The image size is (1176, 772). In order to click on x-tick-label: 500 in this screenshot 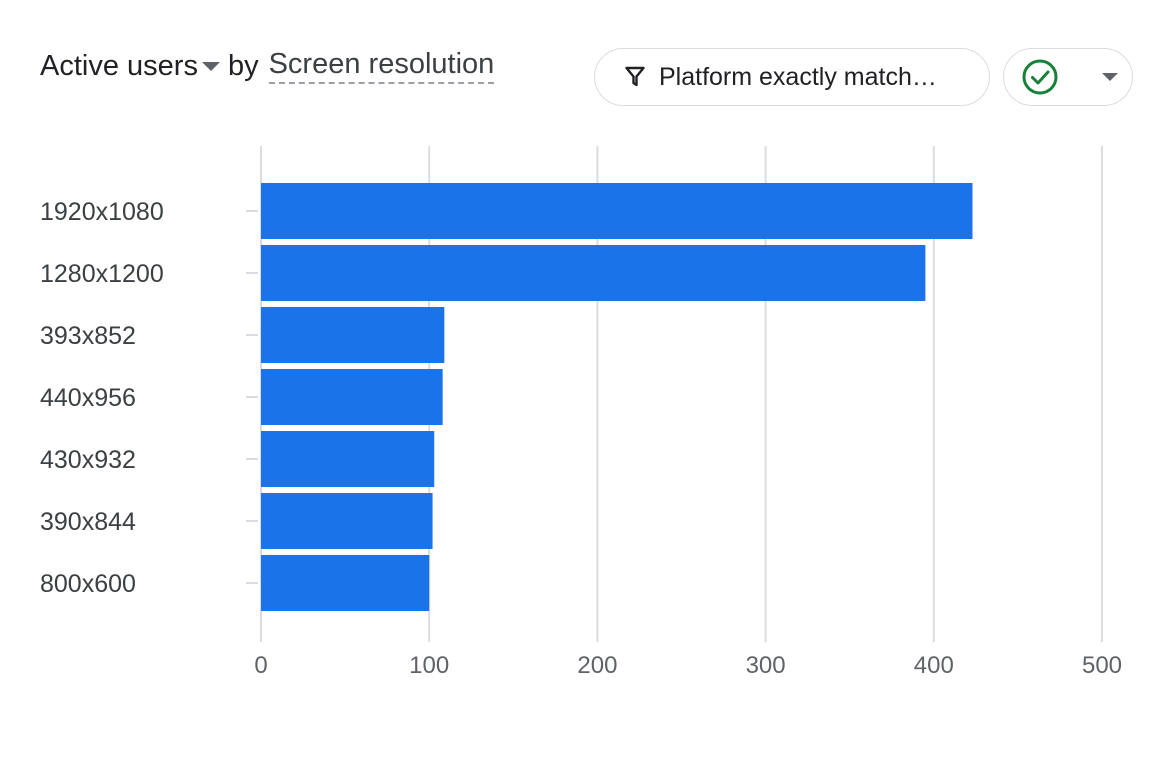, I will do `click(1102, 665)`.